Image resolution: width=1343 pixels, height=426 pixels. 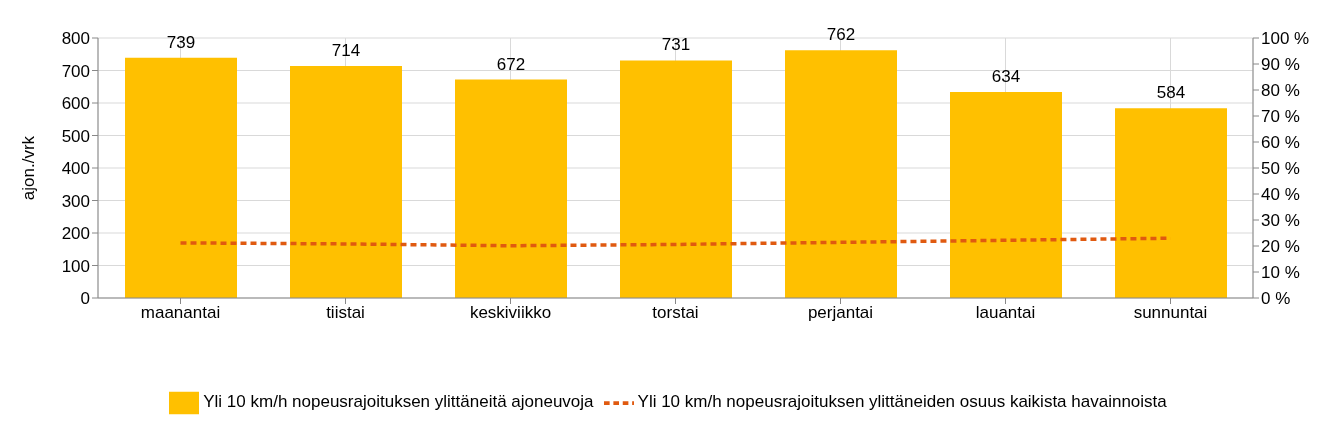 What do you see at coordinates (675, 313) in the screenshot?
I see `x-tick-label: torstai` at bounding box center [675, 313].